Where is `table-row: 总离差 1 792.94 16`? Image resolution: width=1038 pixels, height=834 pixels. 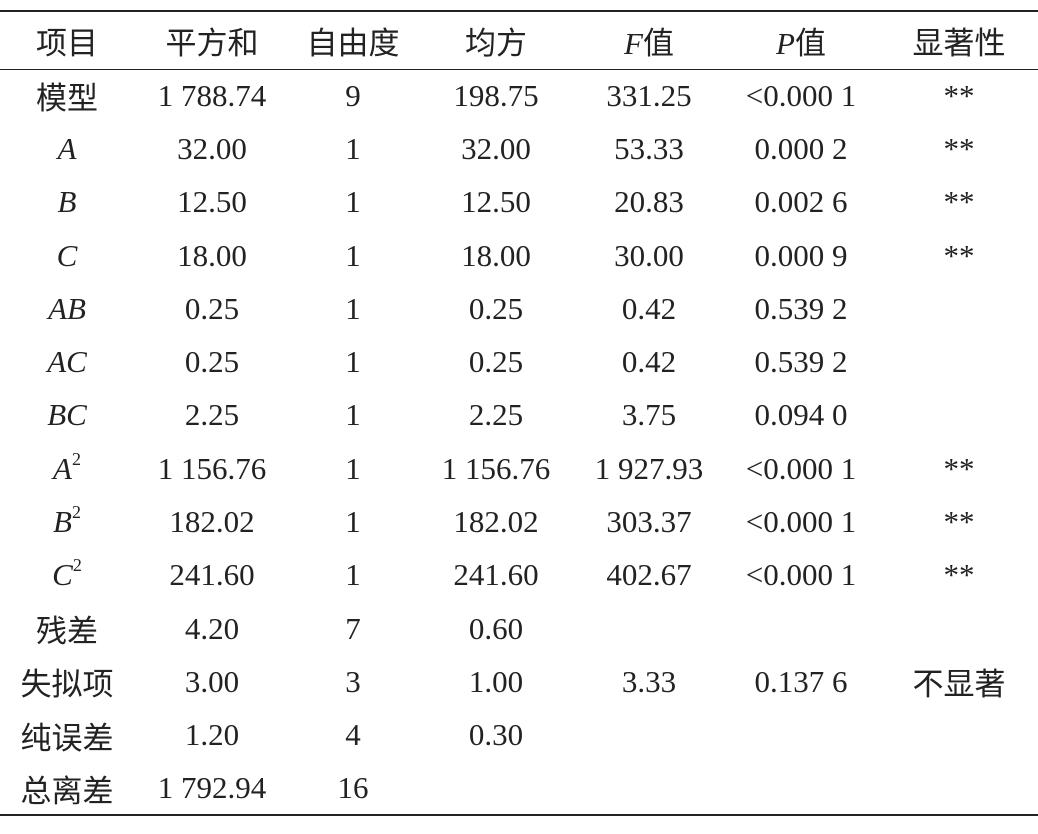
table-row: 总离差 1 792.94 16 is located at coordinates (519, 789).